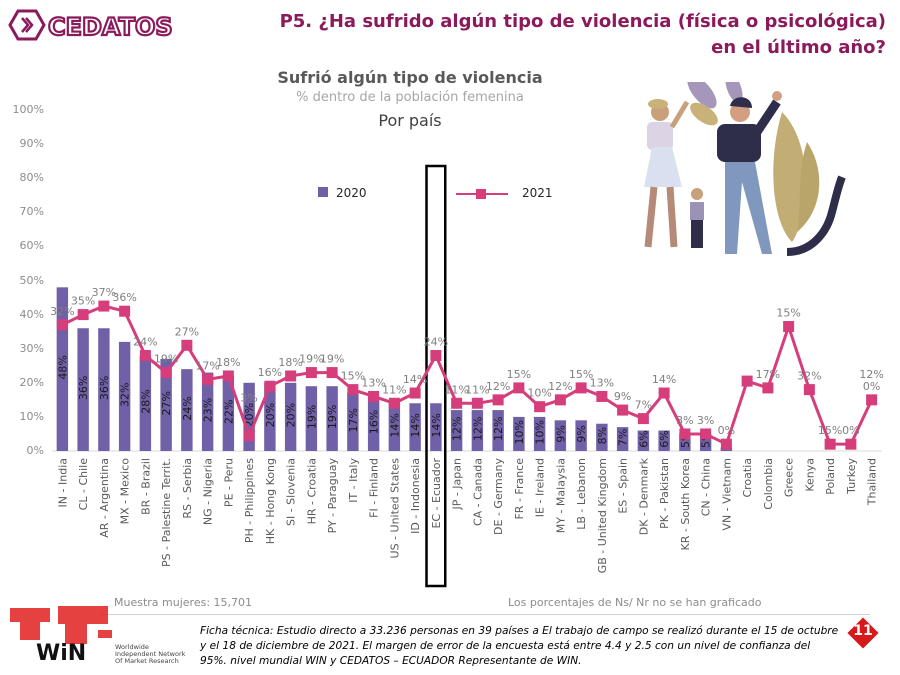 This screenshot has height=675, width=900. Describe the element at coordinates (104, 498) in the screenshot. I see `x-tick-label: AR - Argentina` at that location.